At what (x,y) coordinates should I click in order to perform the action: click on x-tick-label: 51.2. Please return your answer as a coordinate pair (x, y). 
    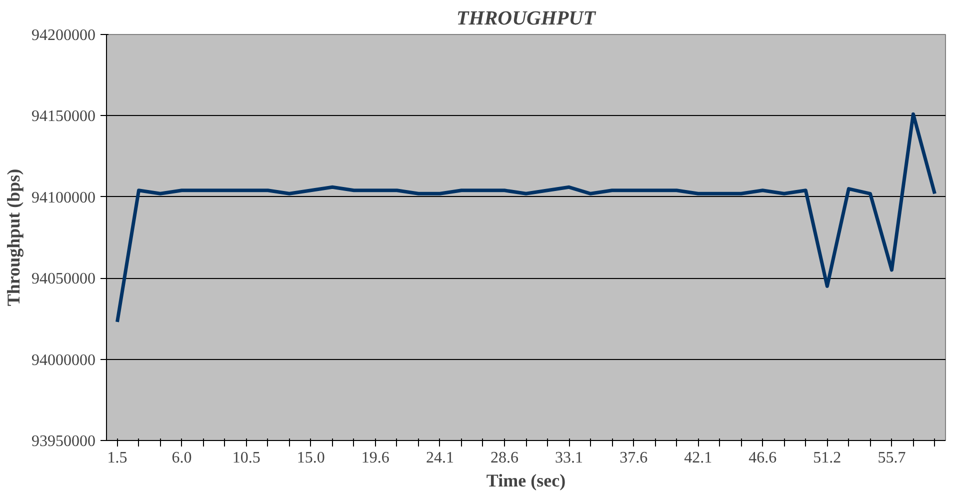
    Looking at the image, I should click on (827, 458).